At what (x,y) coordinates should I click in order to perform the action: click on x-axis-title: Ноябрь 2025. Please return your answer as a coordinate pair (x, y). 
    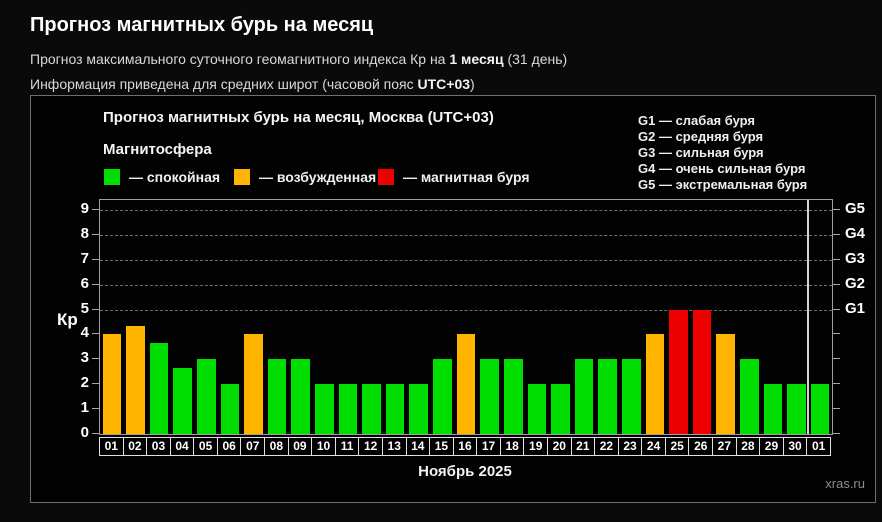
    Looking at the image, I should click on (465, 471).